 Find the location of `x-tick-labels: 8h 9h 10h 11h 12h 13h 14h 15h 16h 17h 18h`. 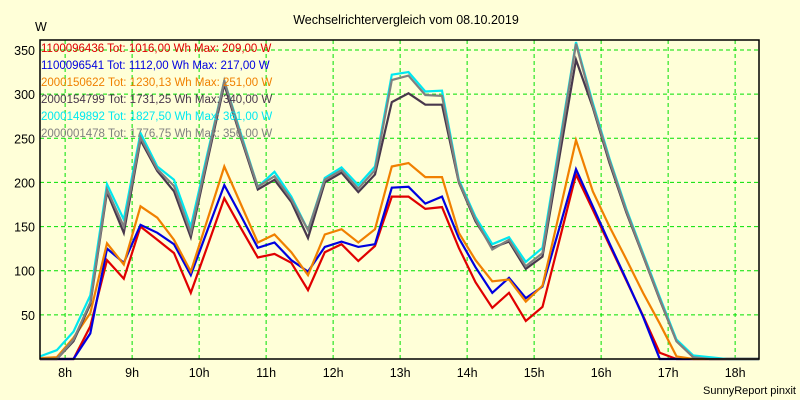

x-tick-labels: 8h 9h 10h 11h 12h 13h 14h 15h 16h 17h 18h is located at coordinates (401, 373).